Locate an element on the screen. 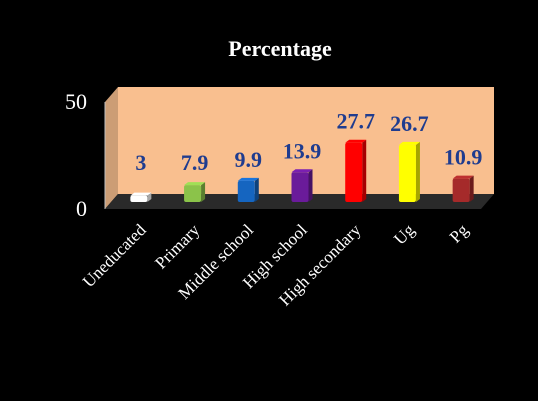 The width and height of the screenshot is (538, 406). data-label: 13.9 is located at coordinates (302, 150).